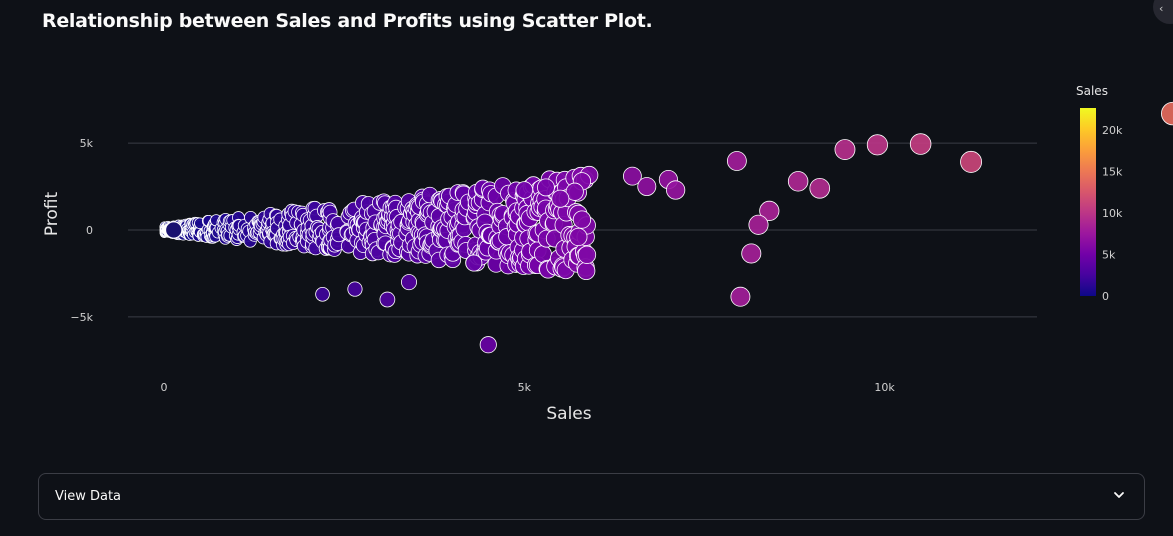 This screenshot has height=536, width=1173. What do you see at coordinates (81, 317) in the screenshot?
I see `y-tick-label: −5k` at bounding box center [81, 317].